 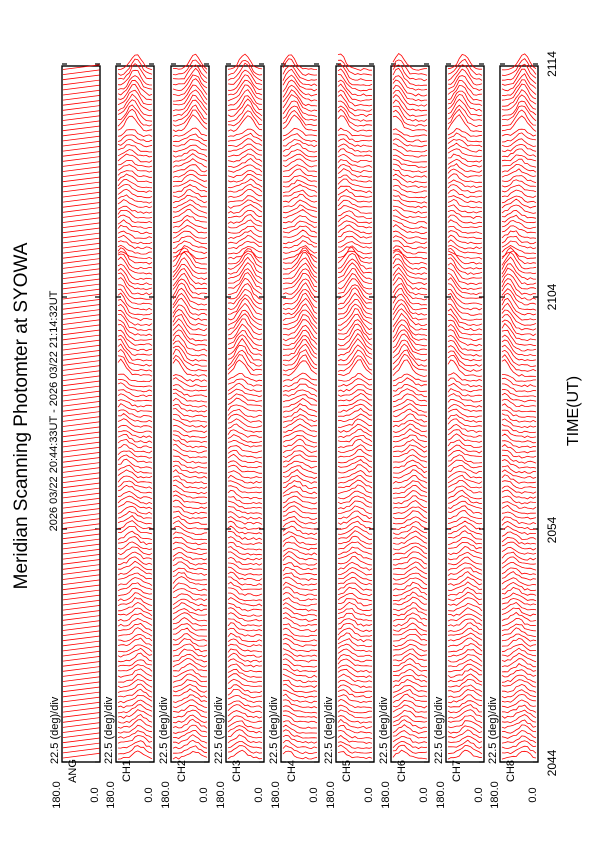 I want to click on y-max-label: 180.0, so click(x=166, y=795).